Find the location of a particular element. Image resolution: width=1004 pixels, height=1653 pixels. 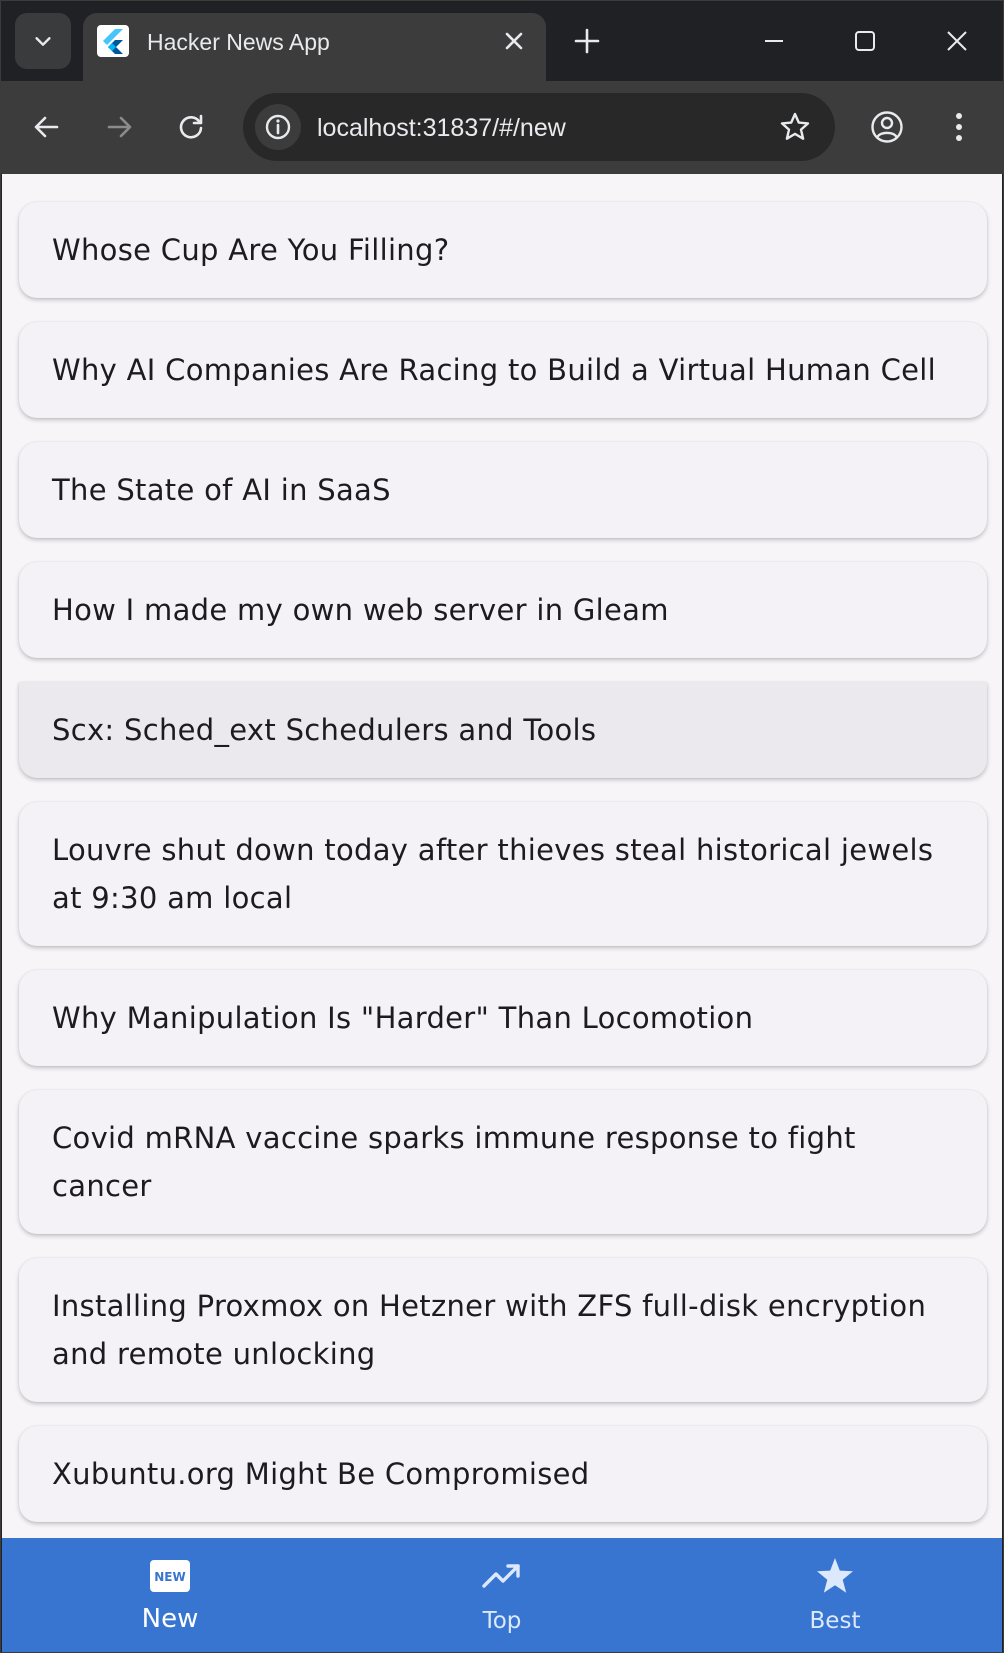

new-tab-button is located at coordinates (587, 41).